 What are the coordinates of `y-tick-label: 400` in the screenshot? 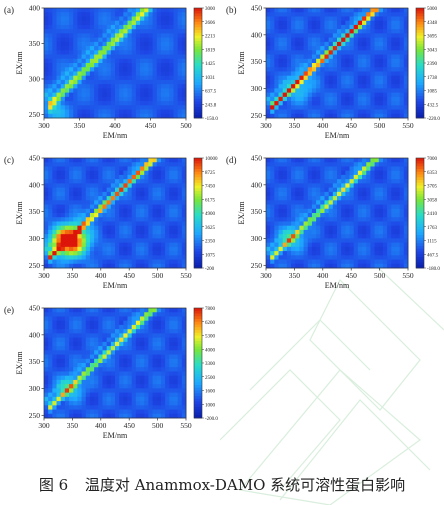 It's located at (35, 8).